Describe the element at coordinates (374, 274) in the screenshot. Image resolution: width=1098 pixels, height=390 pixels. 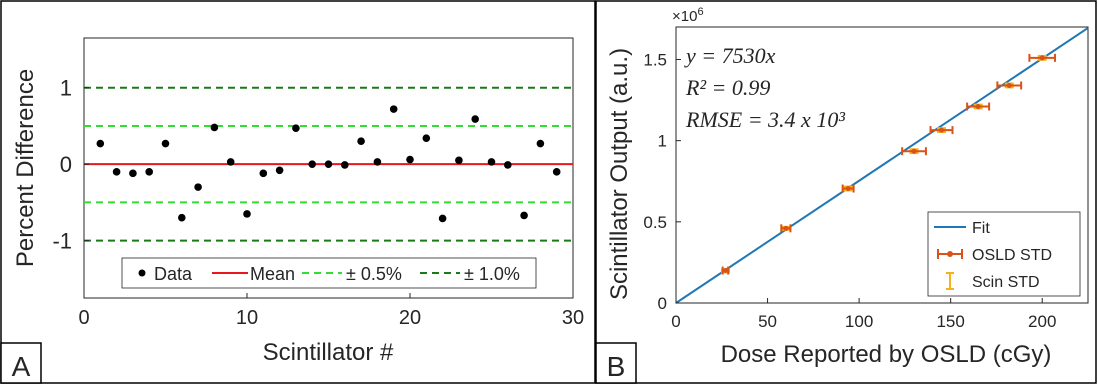
I see `legend-a-half-label: ± 0.5%` at that location.